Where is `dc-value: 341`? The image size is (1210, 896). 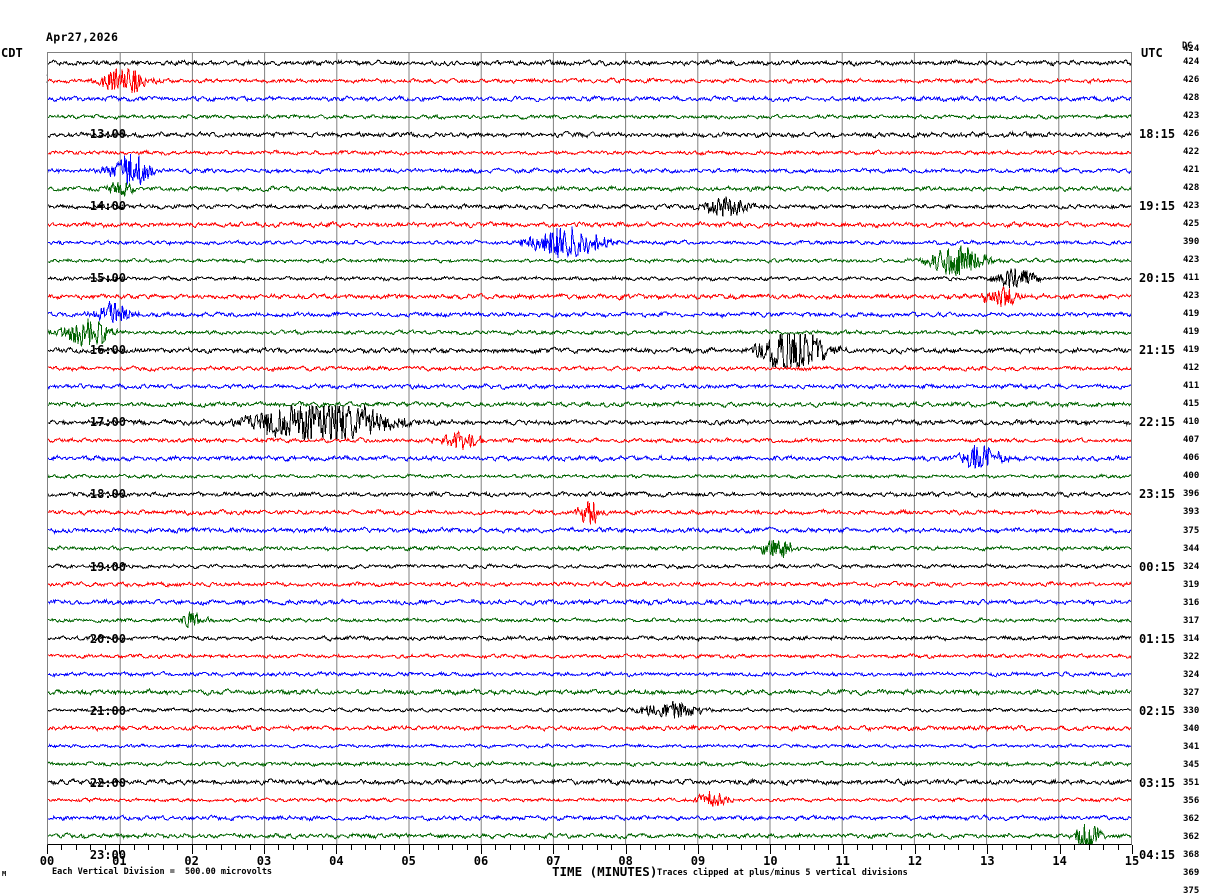
dc-value: 341 is located at coordinates (1191, 746).